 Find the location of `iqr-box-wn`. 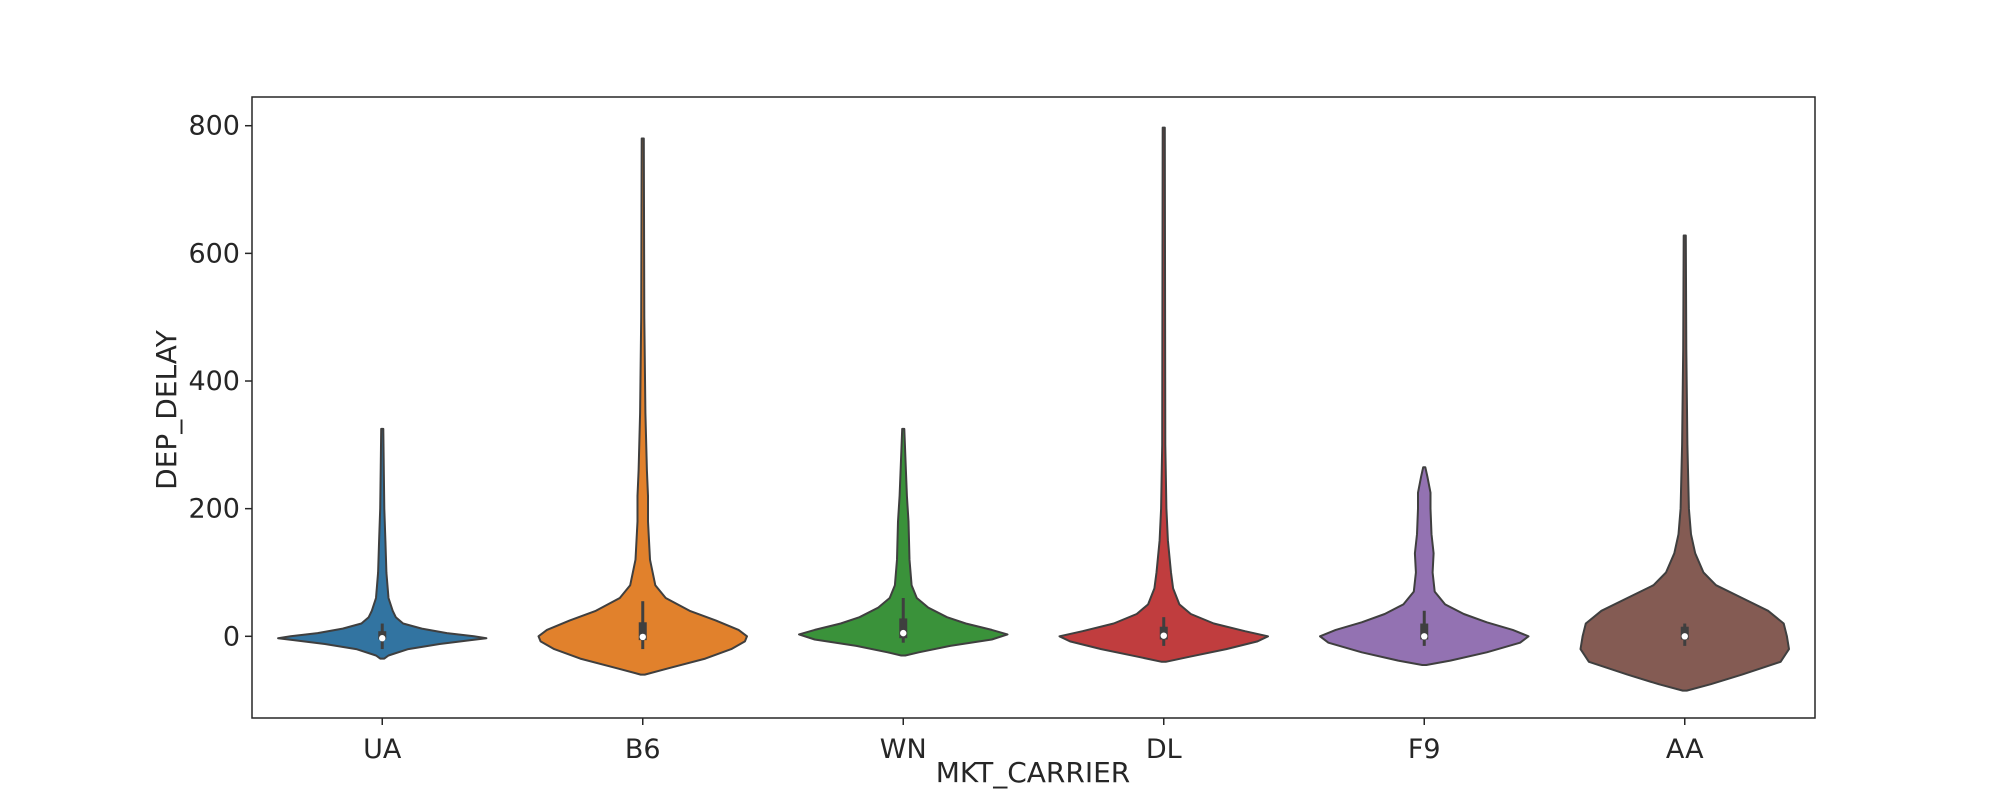

iqr-box-wn is located at coordinates (903, 628).